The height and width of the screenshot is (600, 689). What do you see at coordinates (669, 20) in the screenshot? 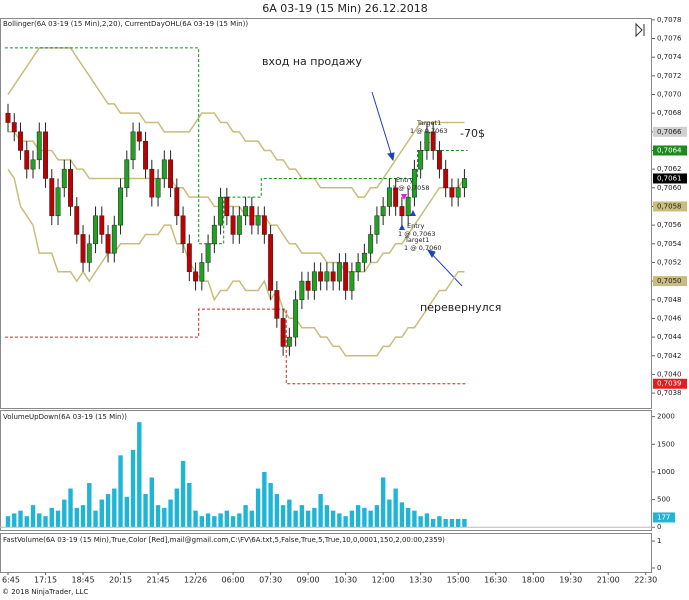
I see `y-tick-label: 0,7078` at bounding box center [669, 20].